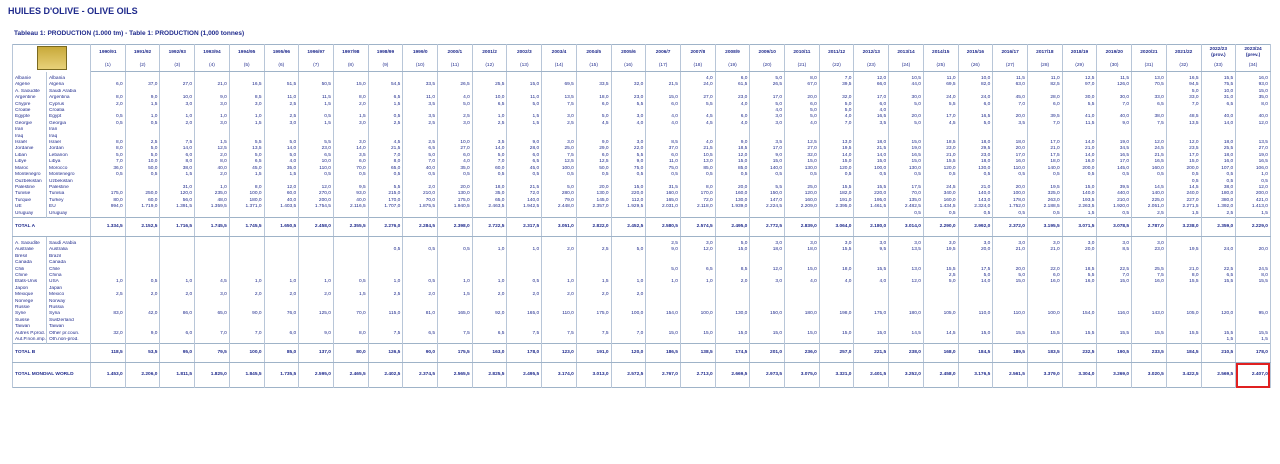  I want to click on year-label: 1996/97, so click(316, 52).